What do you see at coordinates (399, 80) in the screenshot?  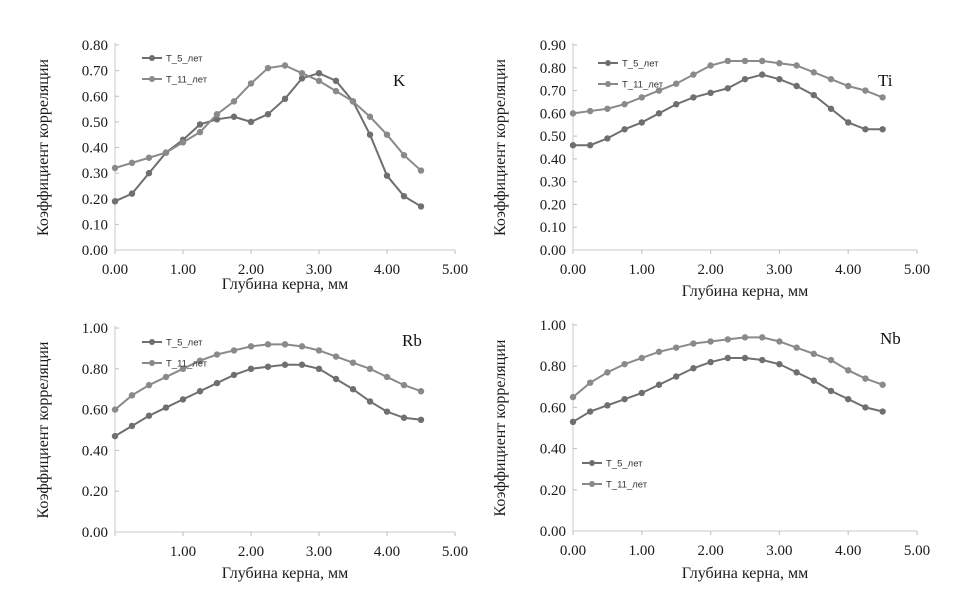 I see `element-label: K` at bounding box center [399, 80].